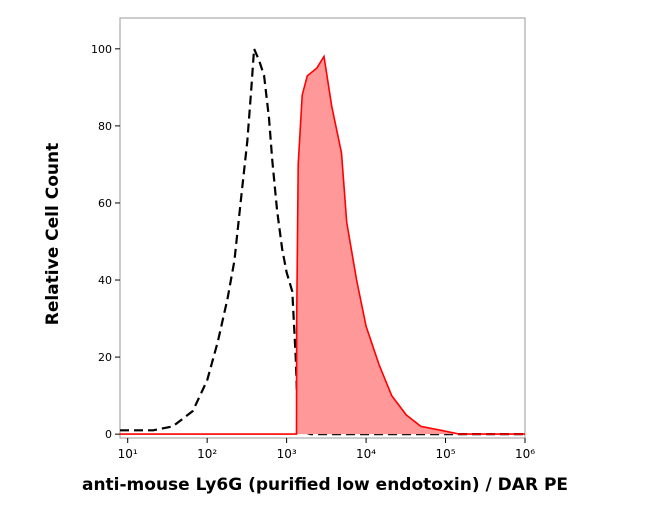  Describe the element at coordinates (207, 454) in the screenshot. I see `x-tick-label: 10²` at that location.